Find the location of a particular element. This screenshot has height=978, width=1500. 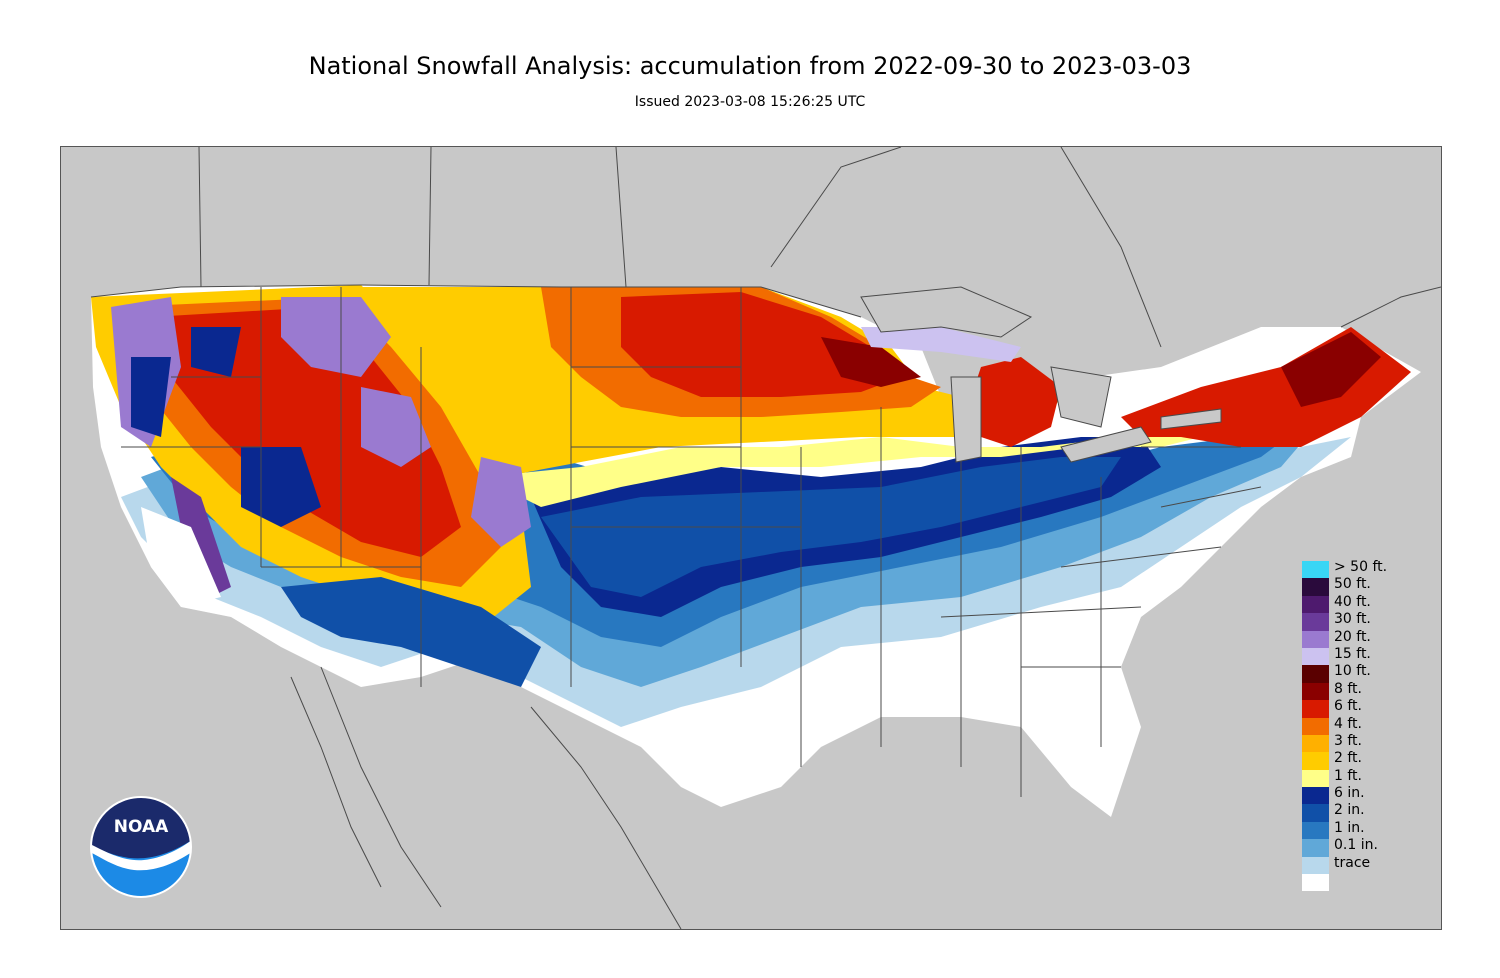

southwest-blue is located at coordinates (411, 632).